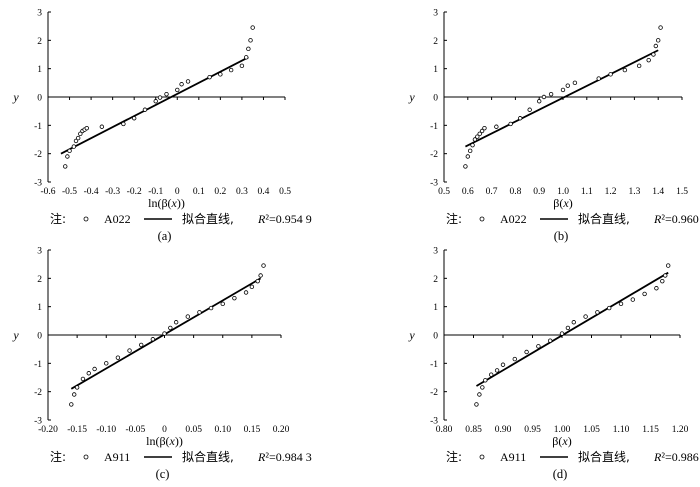 This screenshot has width=700, height=487. Describe the element at coordinates (134, 192) in the screenshot. I see `x-tick-label: -0.2` at that location.